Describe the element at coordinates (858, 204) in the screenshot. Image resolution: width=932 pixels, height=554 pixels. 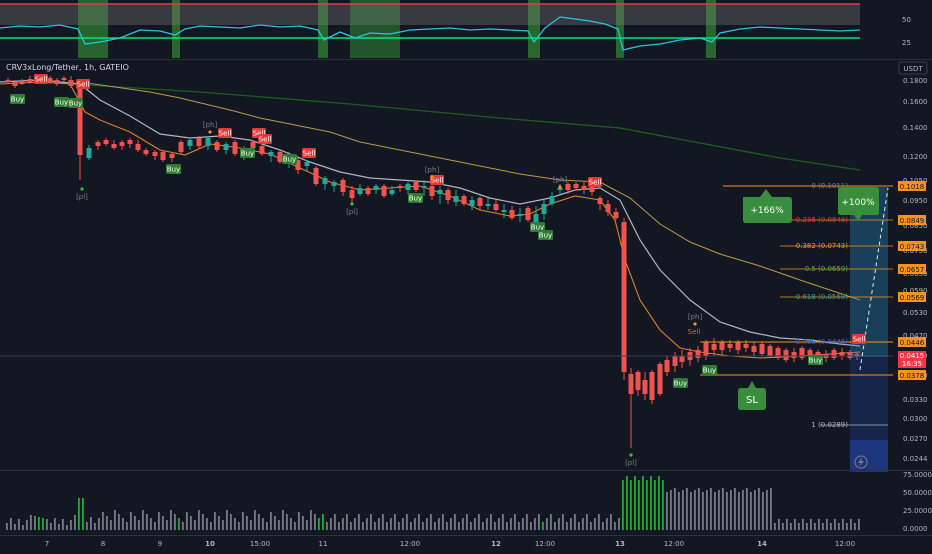
I see `target2-callout: +100%` at that location.